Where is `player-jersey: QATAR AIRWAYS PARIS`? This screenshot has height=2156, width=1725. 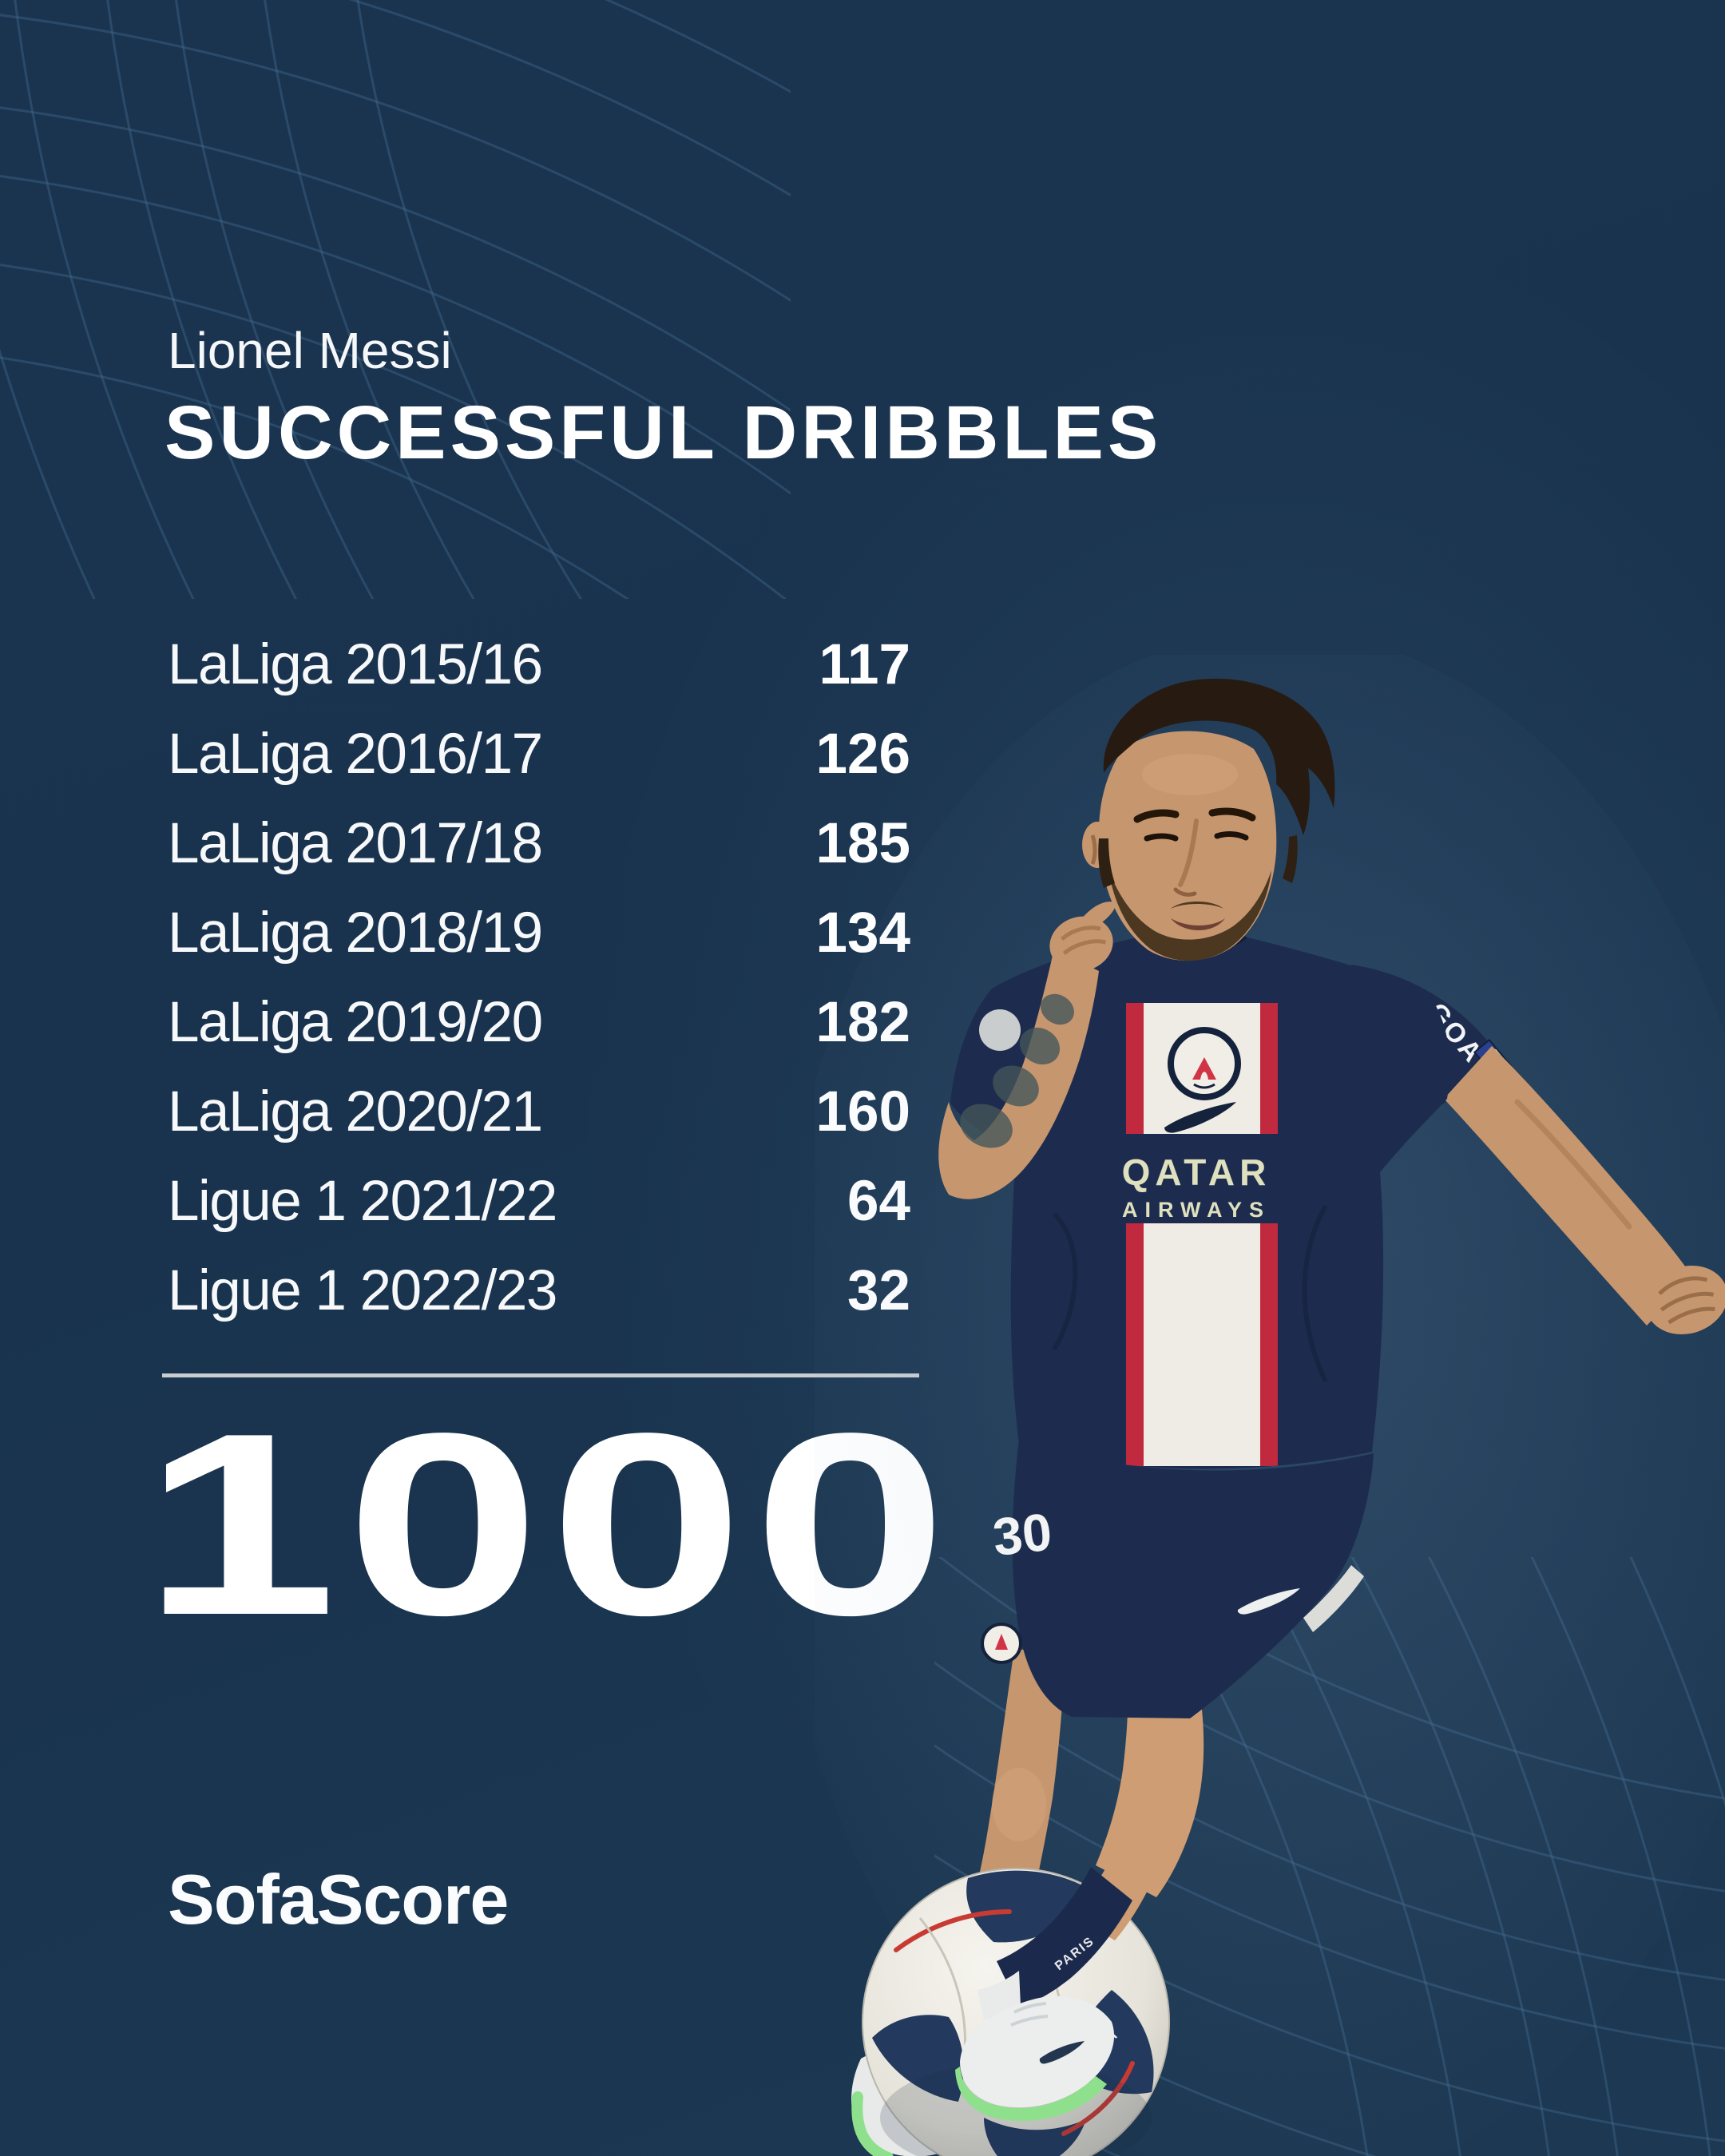 player-jersey: QATAR AIRWAYS PARIS is located at coordinates (1200, 1198).